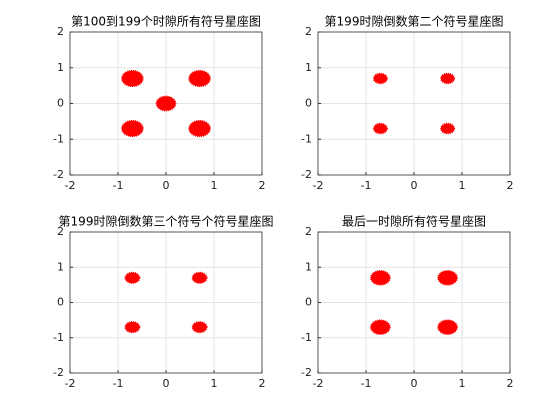 The image size is (560, 420). I want to click on chart-title: 第199时隙倒数第二个符号星座图, so click(414, 21).